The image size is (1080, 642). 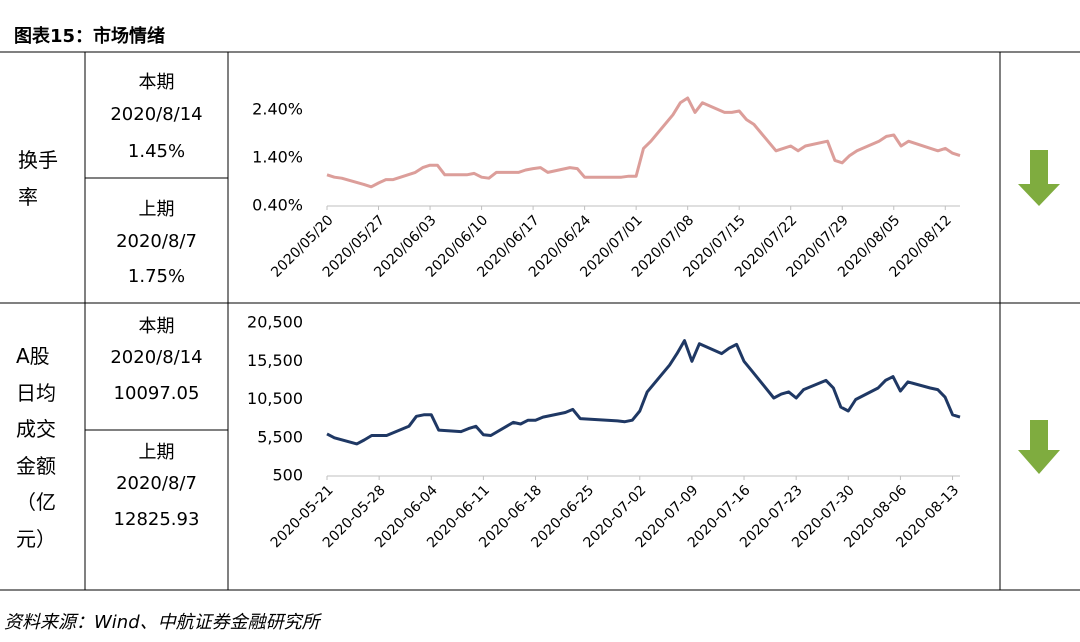 What do you see at coordinates (275, 322) in the screenshot?
I see `y-tick-label: 20,500` at bounding box center [275, 322].